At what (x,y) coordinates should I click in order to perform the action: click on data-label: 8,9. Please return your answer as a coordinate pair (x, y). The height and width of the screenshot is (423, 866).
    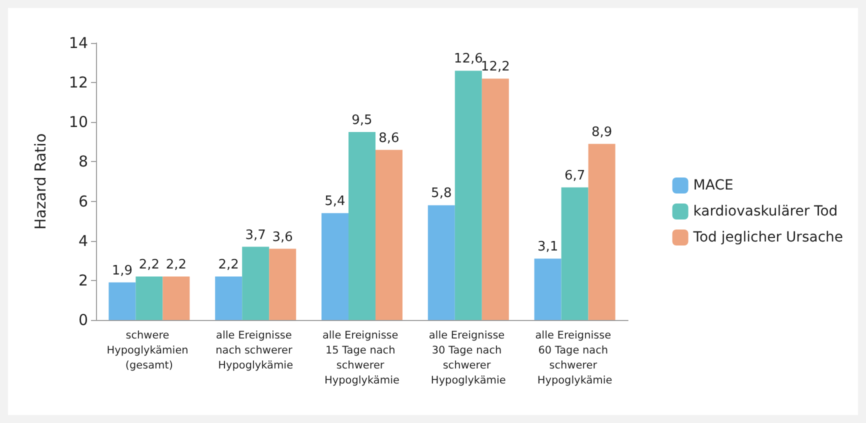
    Looking at the image, I should click on (601, 132).